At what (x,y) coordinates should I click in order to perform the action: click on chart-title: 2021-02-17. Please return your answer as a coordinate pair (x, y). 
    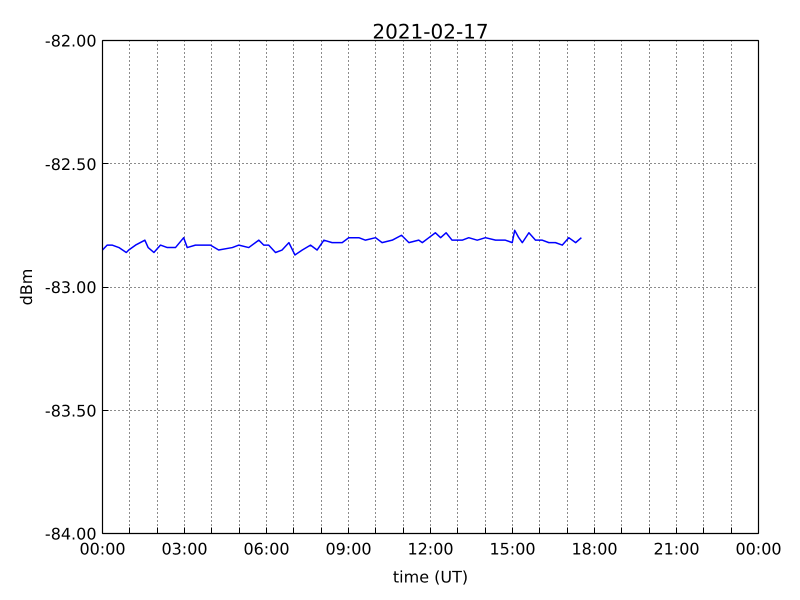
    Looking at the image, I should click on (430, 32).